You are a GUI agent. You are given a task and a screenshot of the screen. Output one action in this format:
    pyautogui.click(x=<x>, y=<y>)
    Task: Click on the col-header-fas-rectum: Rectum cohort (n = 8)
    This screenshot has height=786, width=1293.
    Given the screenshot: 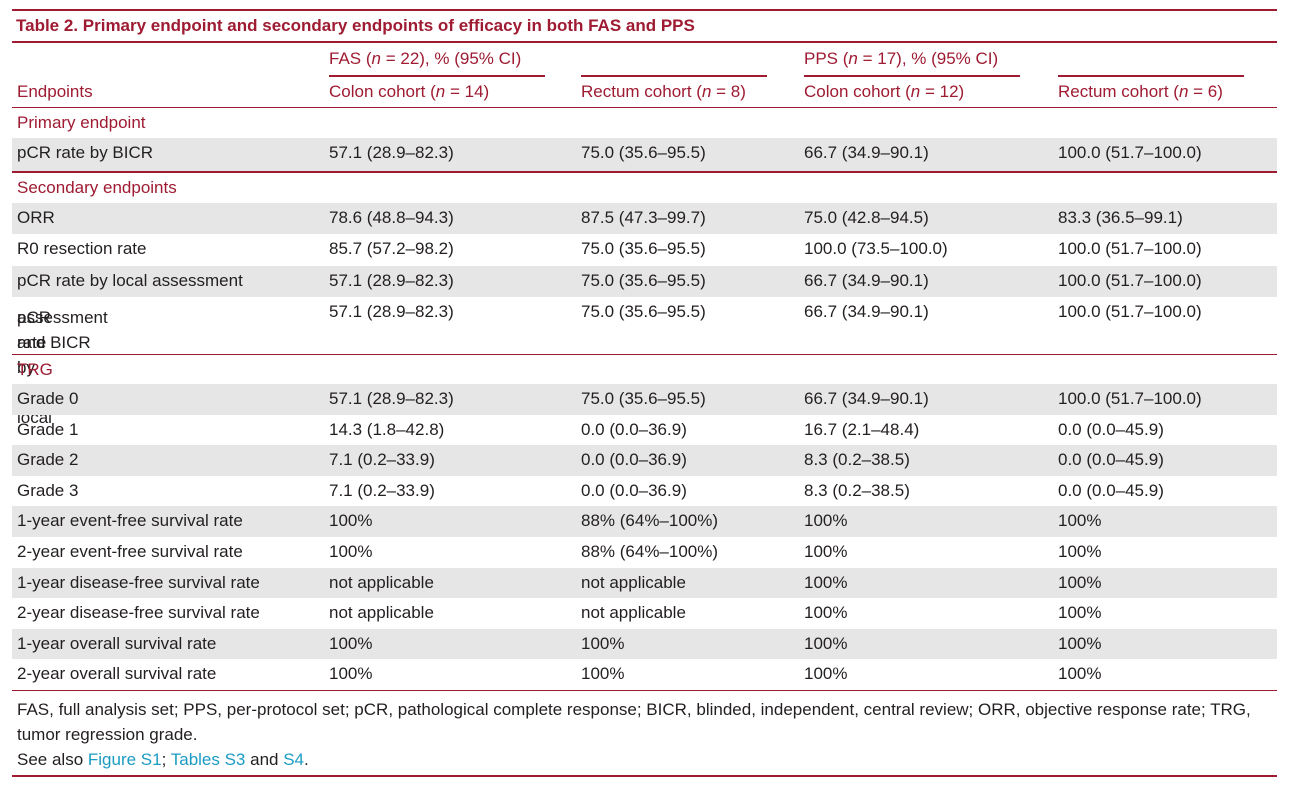 What is the action you would take?
    pyautogui.click(x=663, y=91)
    